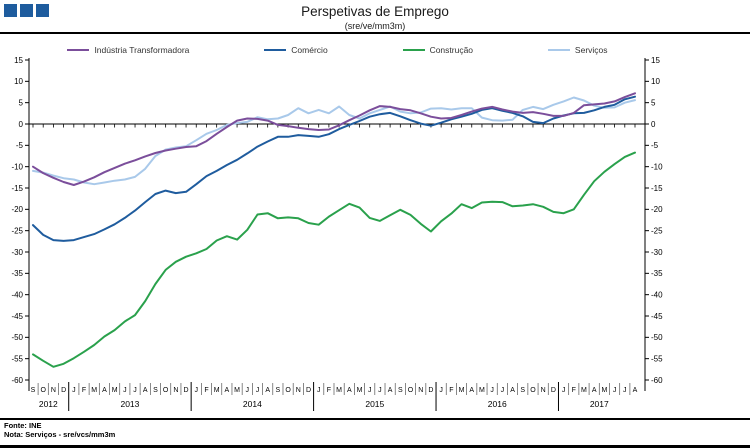  I want to click on footer-divider, so click(375, 419).